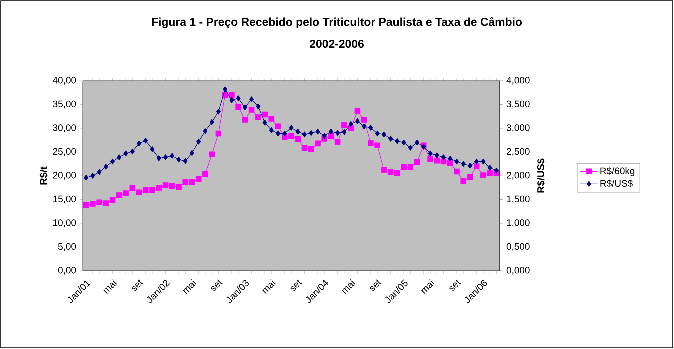 This screenshot has width=674, height=349. What do you see at coordinates (65, 200) in the screenshot?
I see `y-tick-label: 15,00` at bounding box center [65, 200].